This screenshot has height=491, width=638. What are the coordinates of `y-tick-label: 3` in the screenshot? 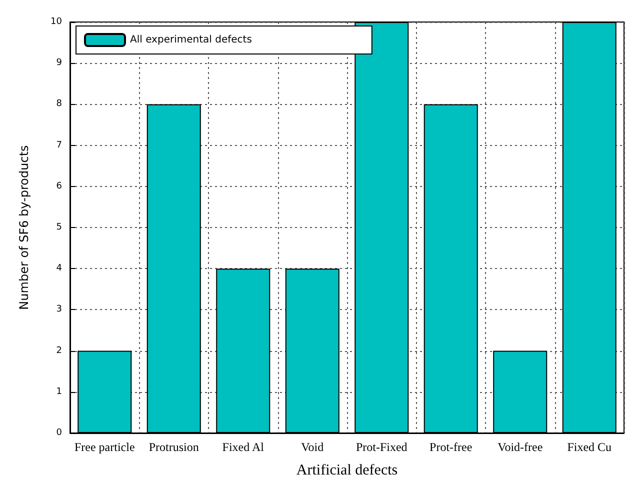 It's located at (59, 309).